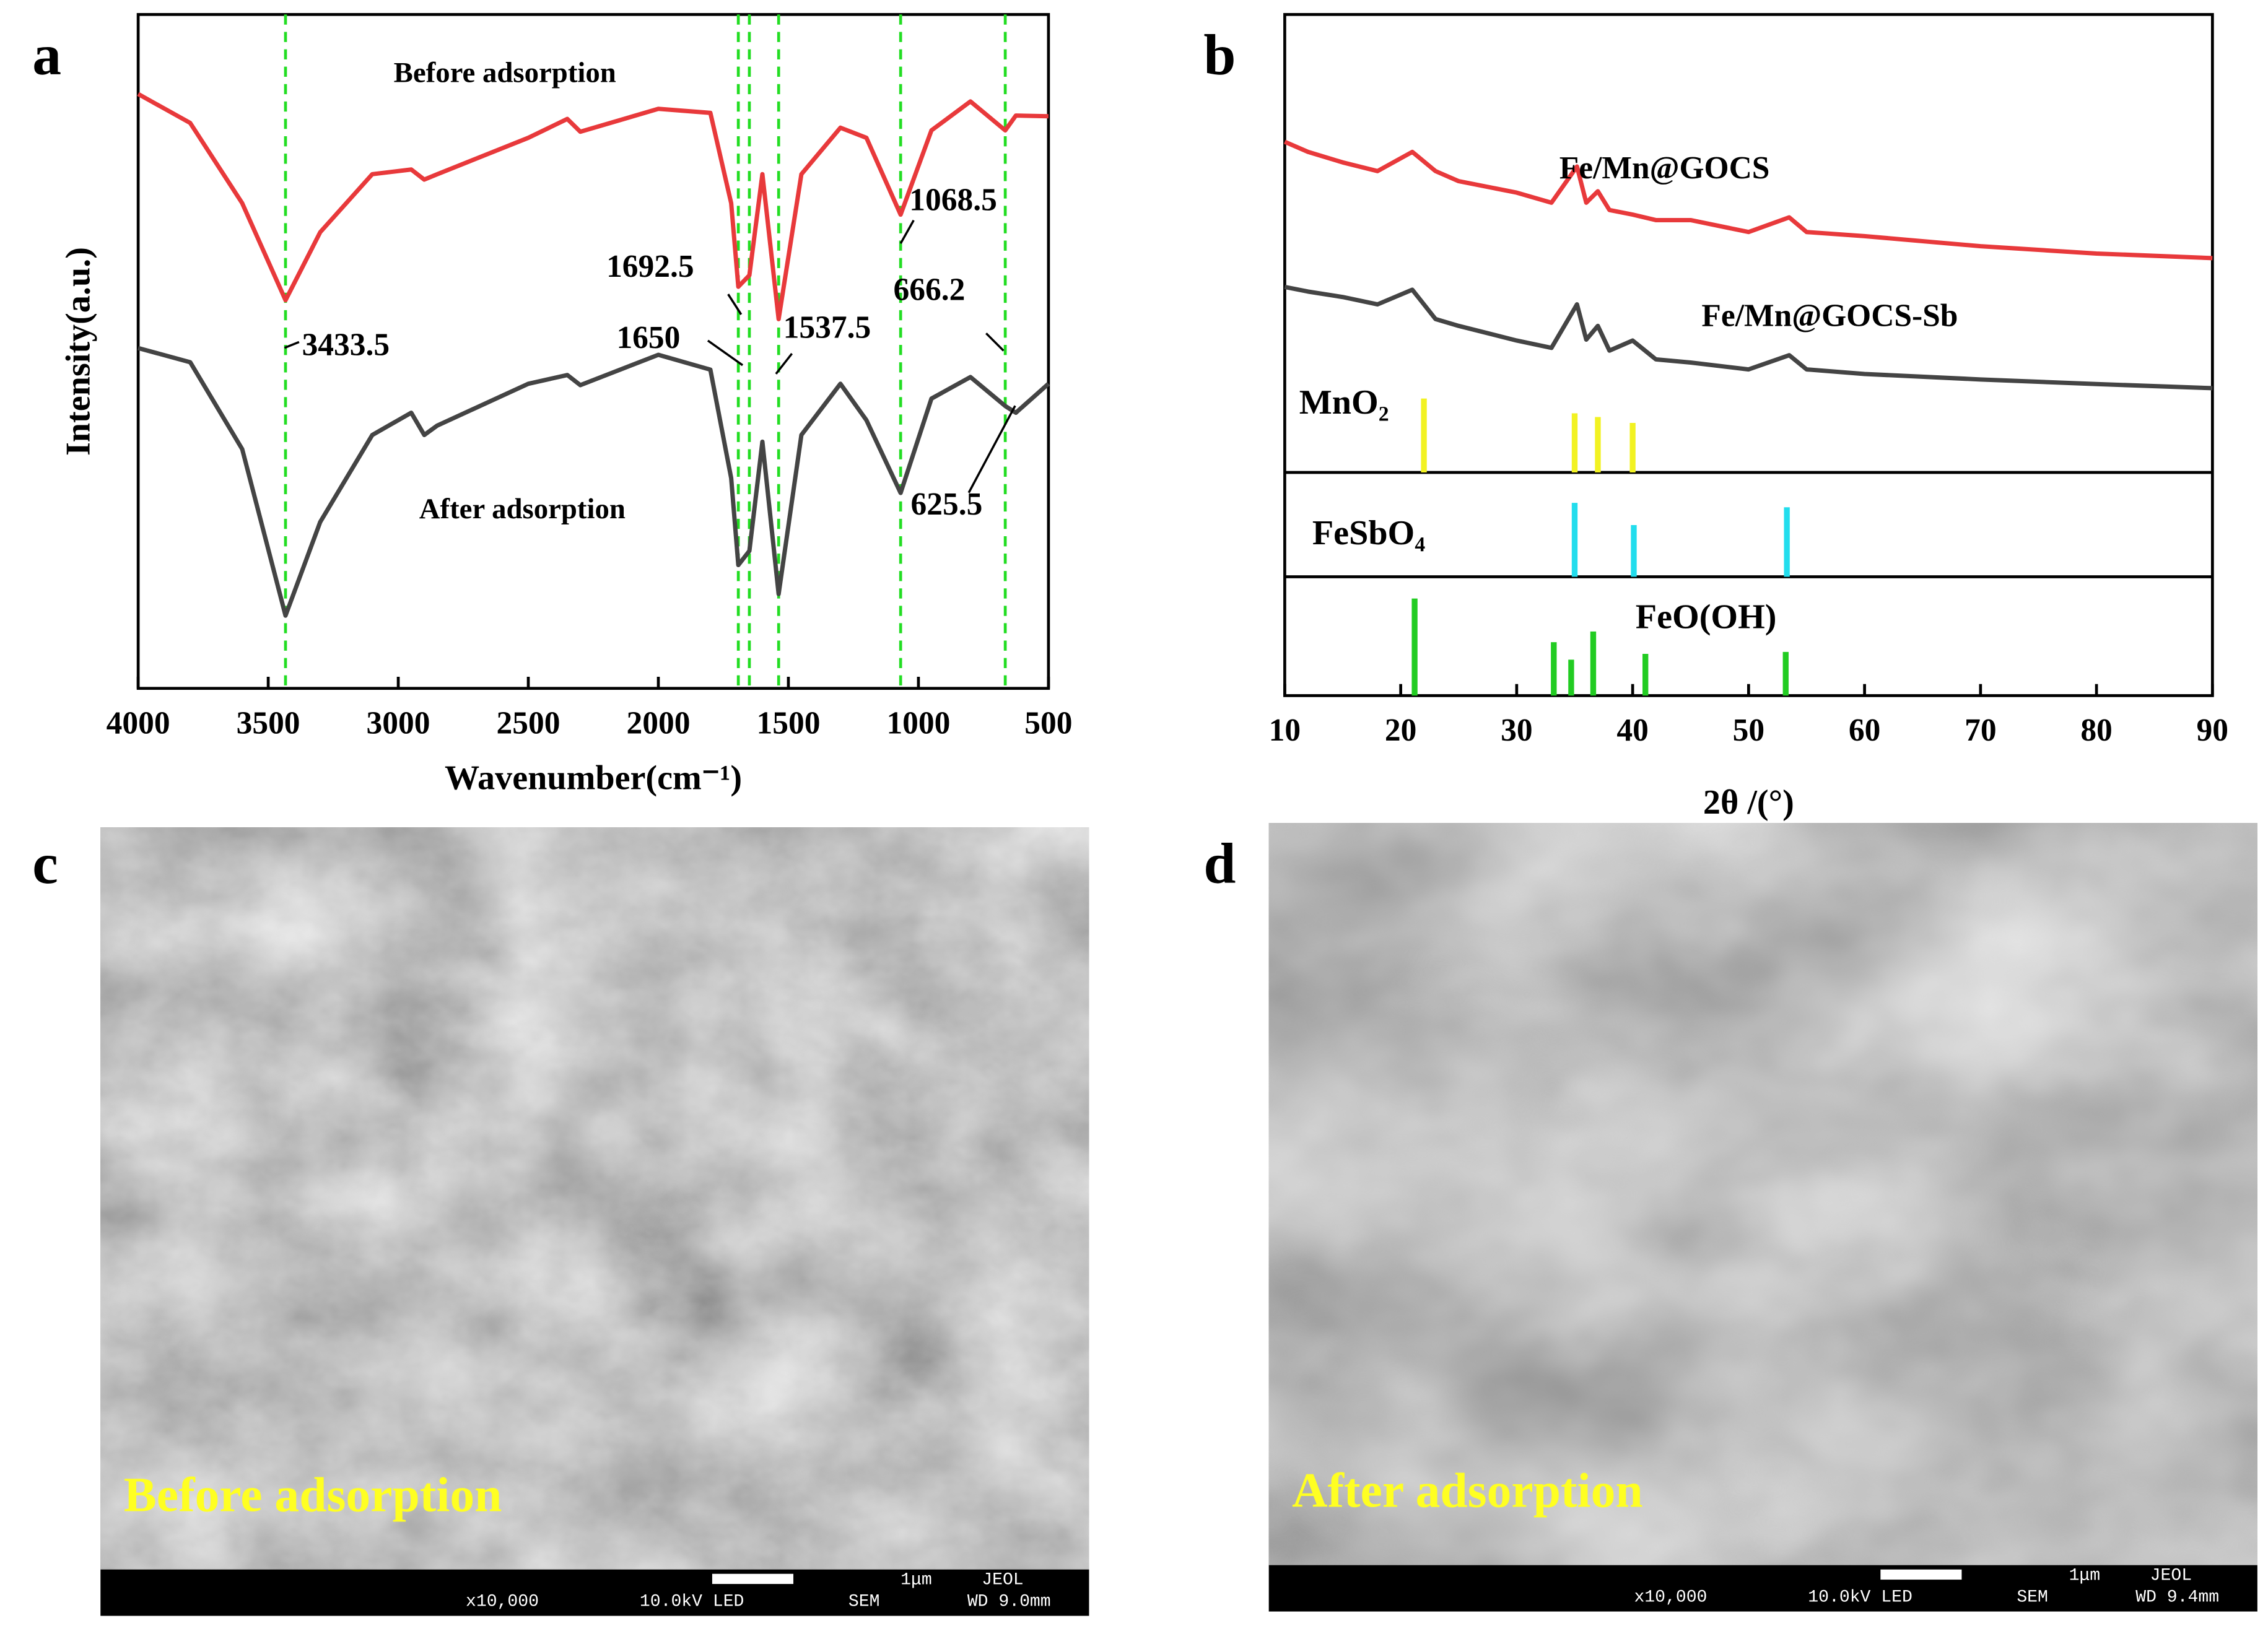  What do you see at coordinates (2212, 730) in the screenshot?
I see `x-tick-label: 90` at bounding box center [2212, 730].